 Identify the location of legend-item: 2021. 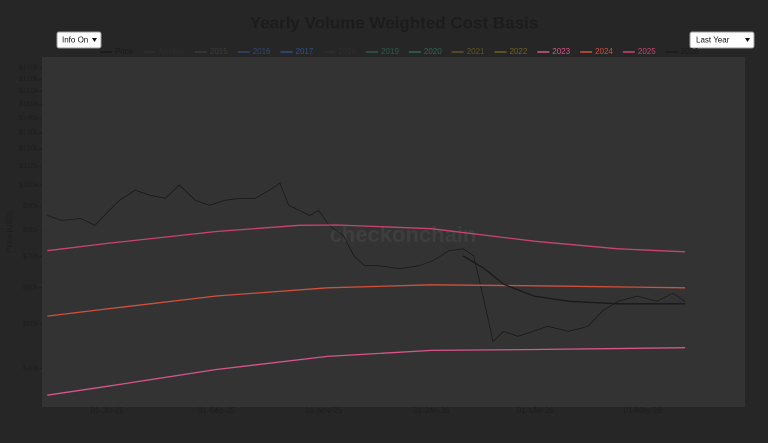
(468, 51).